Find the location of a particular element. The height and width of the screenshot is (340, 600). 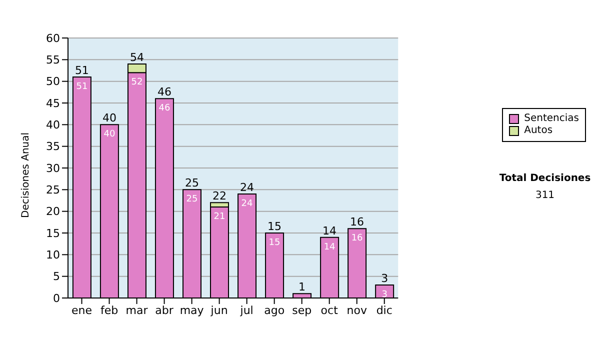

x-tick-label: jun is located at coordinates (219, 310).